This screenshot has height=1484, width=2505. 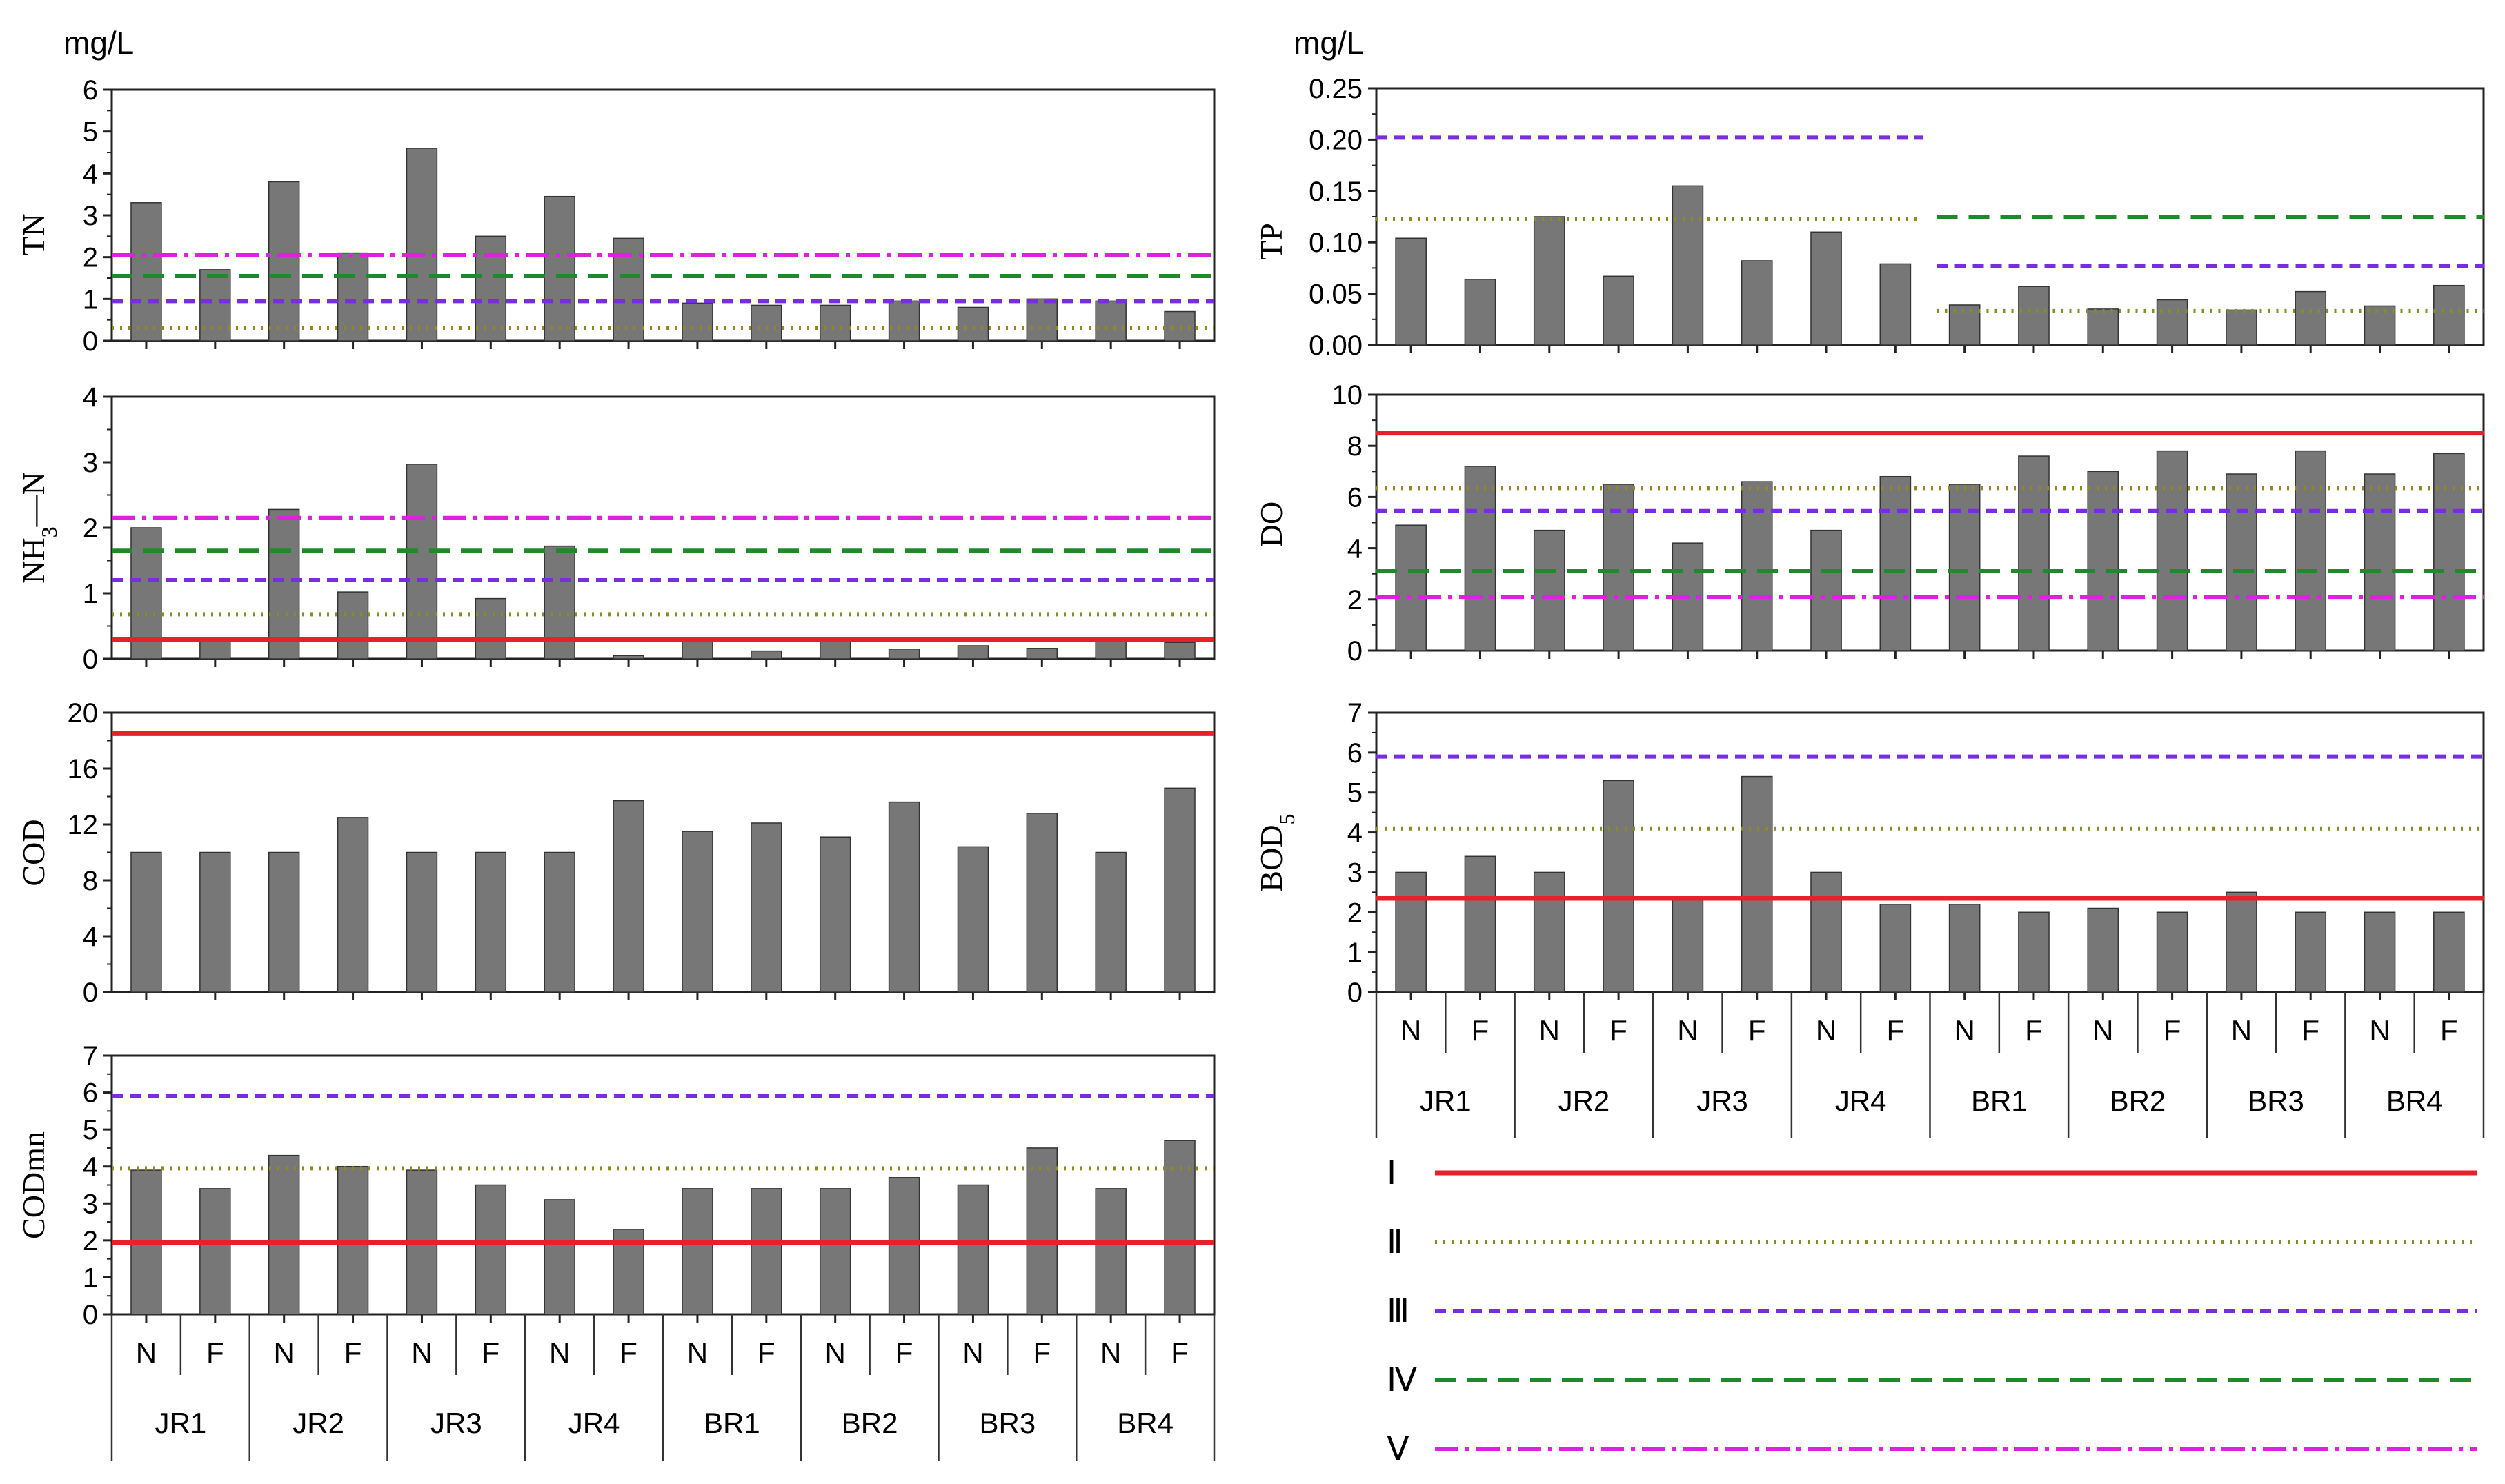 I want to click on y-axis-label: DO, so click(x=1272, y=524).